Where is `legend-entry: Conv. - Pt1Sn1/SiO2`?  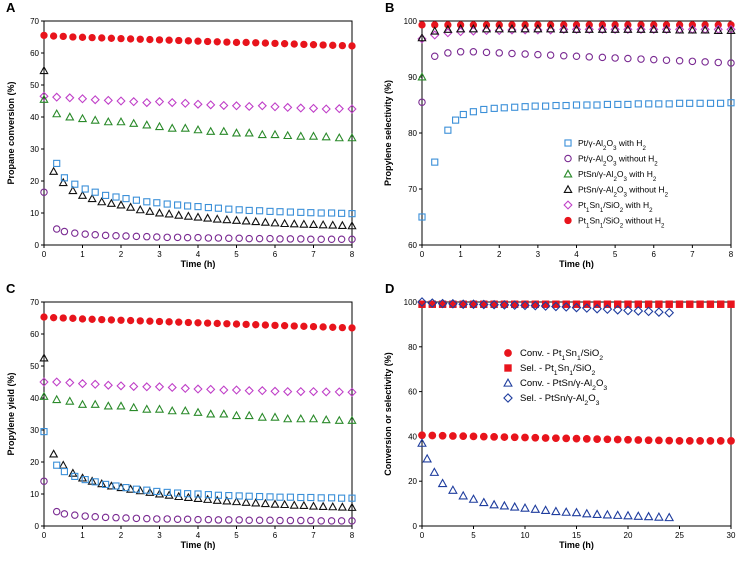 legend-entry: Conv. - Pt1Sn1/SiO2 is located at coordinates (553, 355).